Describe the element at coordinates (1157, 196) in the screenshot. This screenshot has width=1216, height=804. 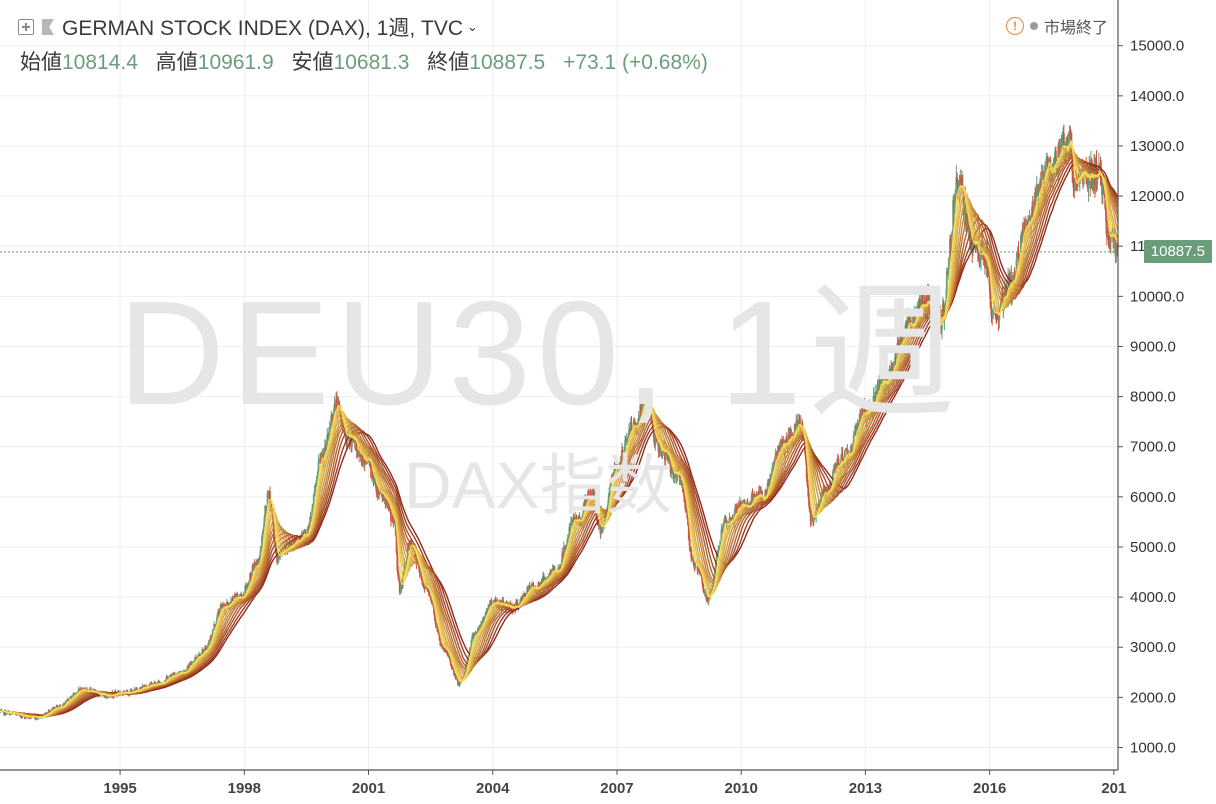
I see `y-tick-label: 12000.0` at that location.